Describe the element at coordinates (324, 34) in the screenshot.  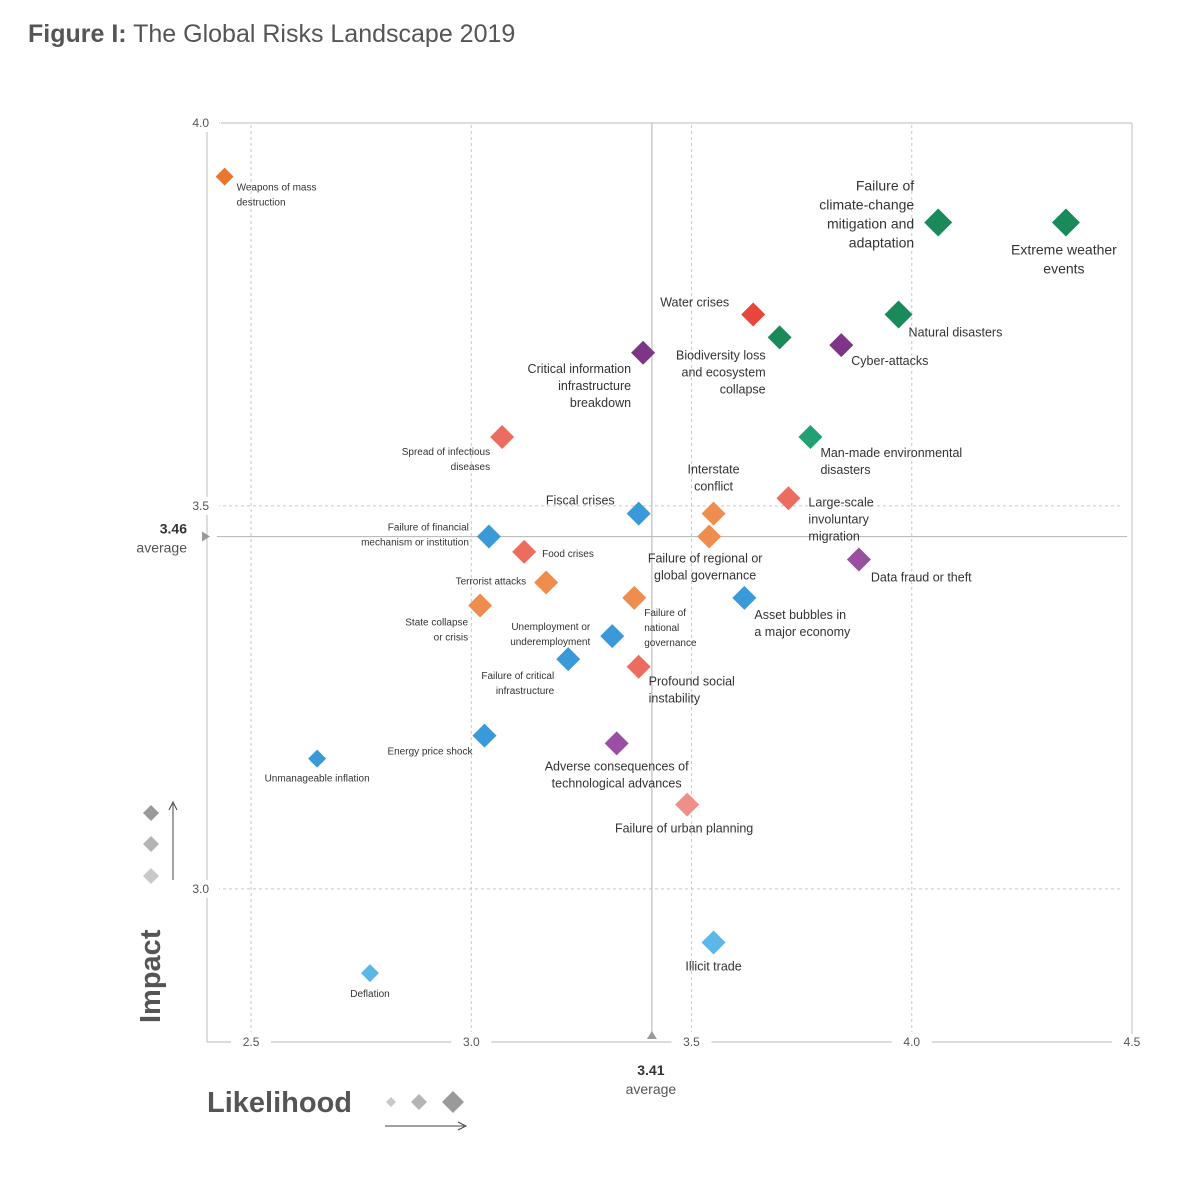
I see `title-text: The Global Risks Landscape 2019` at that location.